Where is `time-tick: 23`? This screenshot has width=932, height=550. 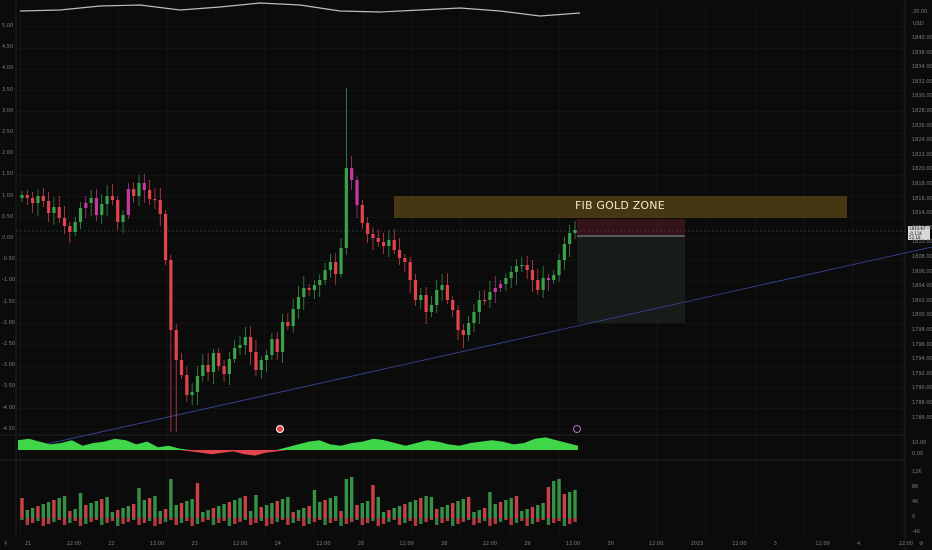 time-tick: 23 is located at coordinates (194, 544).